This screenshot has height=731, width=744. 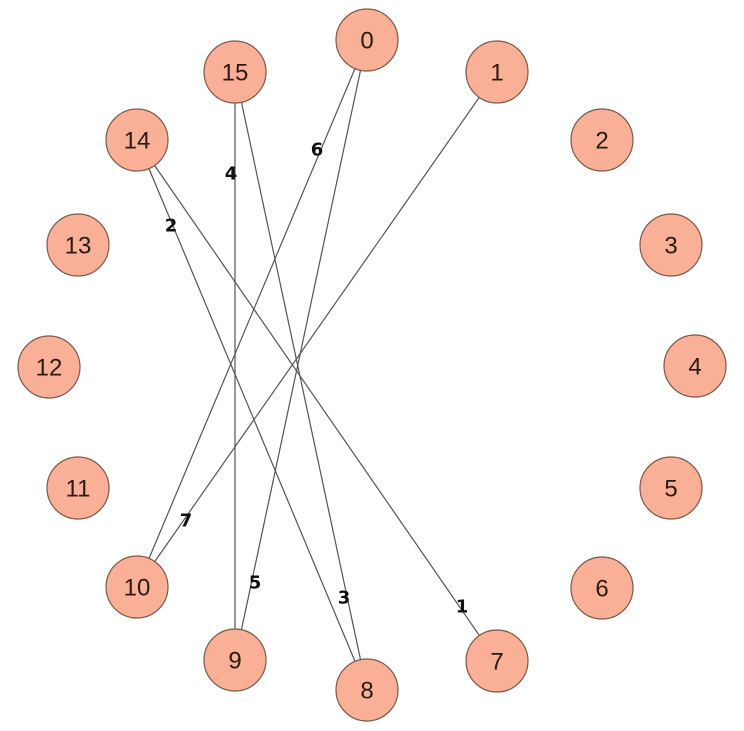 I want to click on node-10: 10, so click(x=137, y=587).